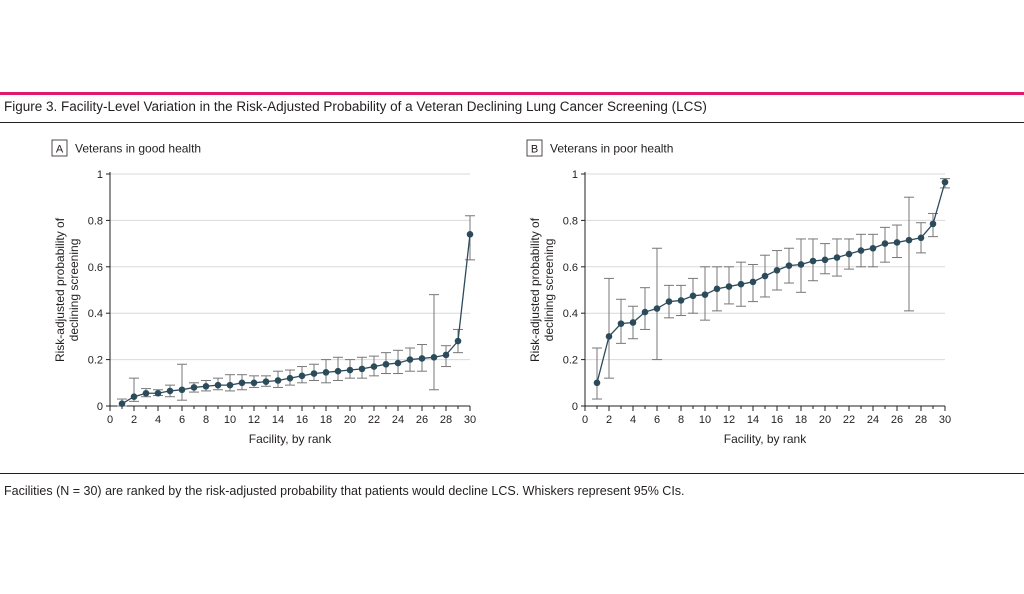  Describe the element at coordinates (570, 268) in the screenshot. I see `y-tick-label: 0.6` at that location.